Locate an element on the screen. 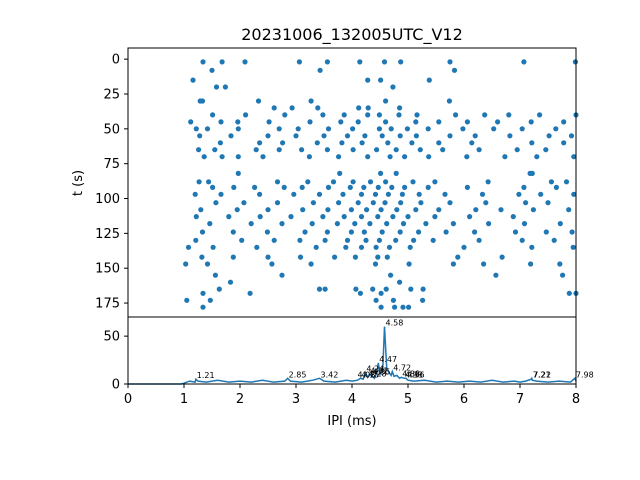 The height and width of the screenshot is (480, 640). ipi-x-tick-label: 0 is located at coordinates (128, 399).